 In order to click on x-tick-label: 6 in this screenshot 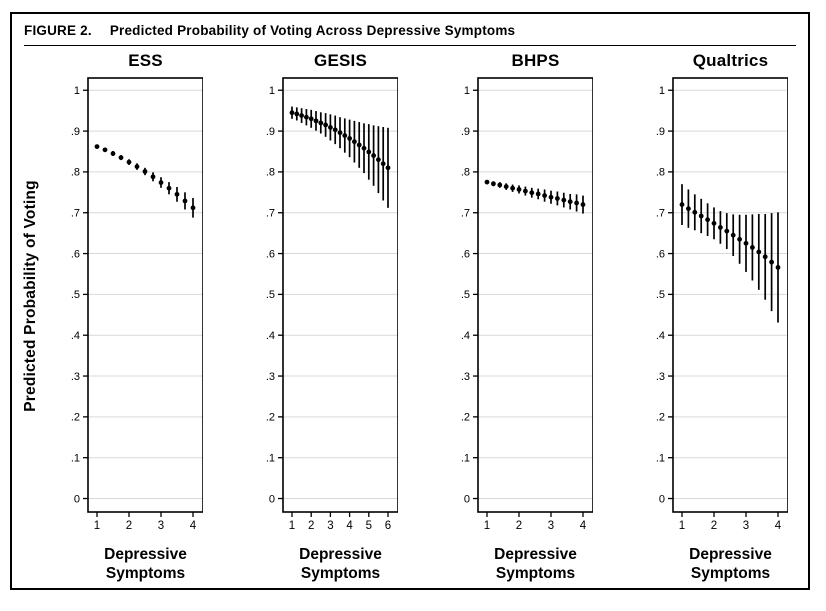, I will do `click(388, 526)`.